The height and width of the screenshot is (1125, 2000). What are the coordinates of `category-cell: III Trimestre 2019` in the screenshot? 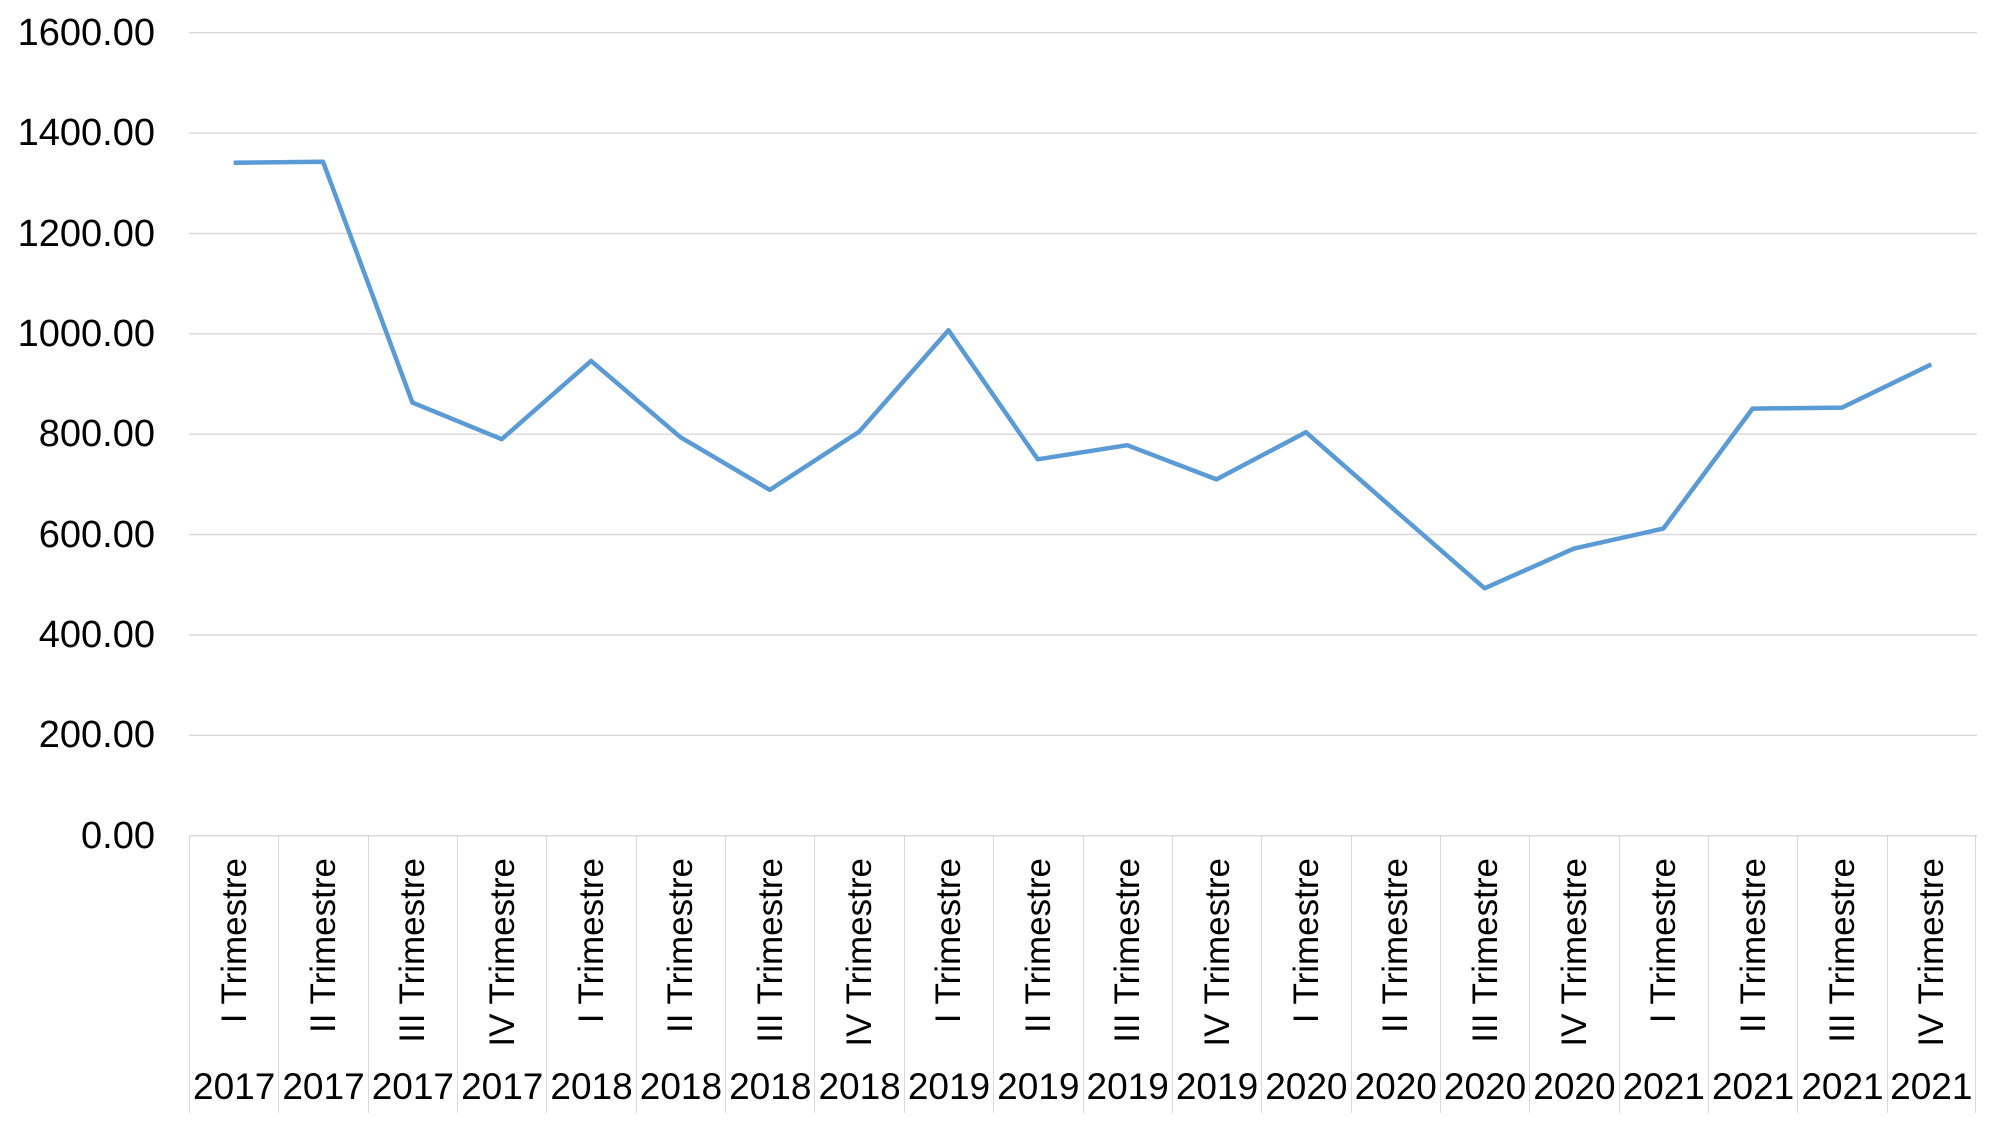 It's located at (1127, 974).